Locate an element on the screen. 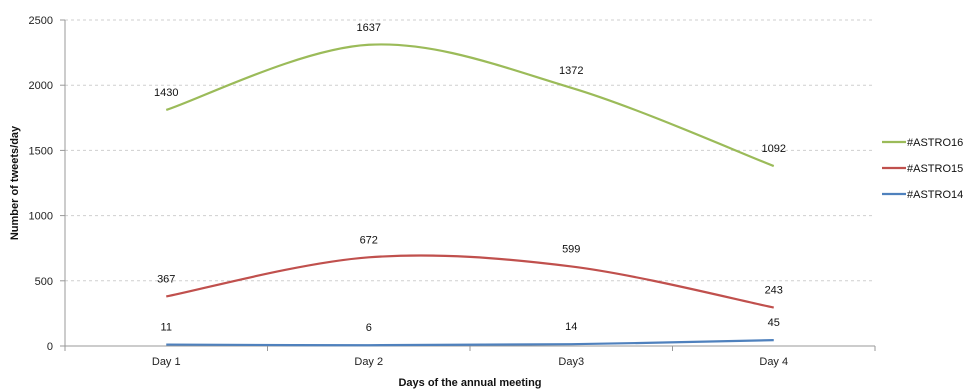 The image size is (967, 391). y-axis-title: Number of tweets/day is located at coordinates (15, 182).